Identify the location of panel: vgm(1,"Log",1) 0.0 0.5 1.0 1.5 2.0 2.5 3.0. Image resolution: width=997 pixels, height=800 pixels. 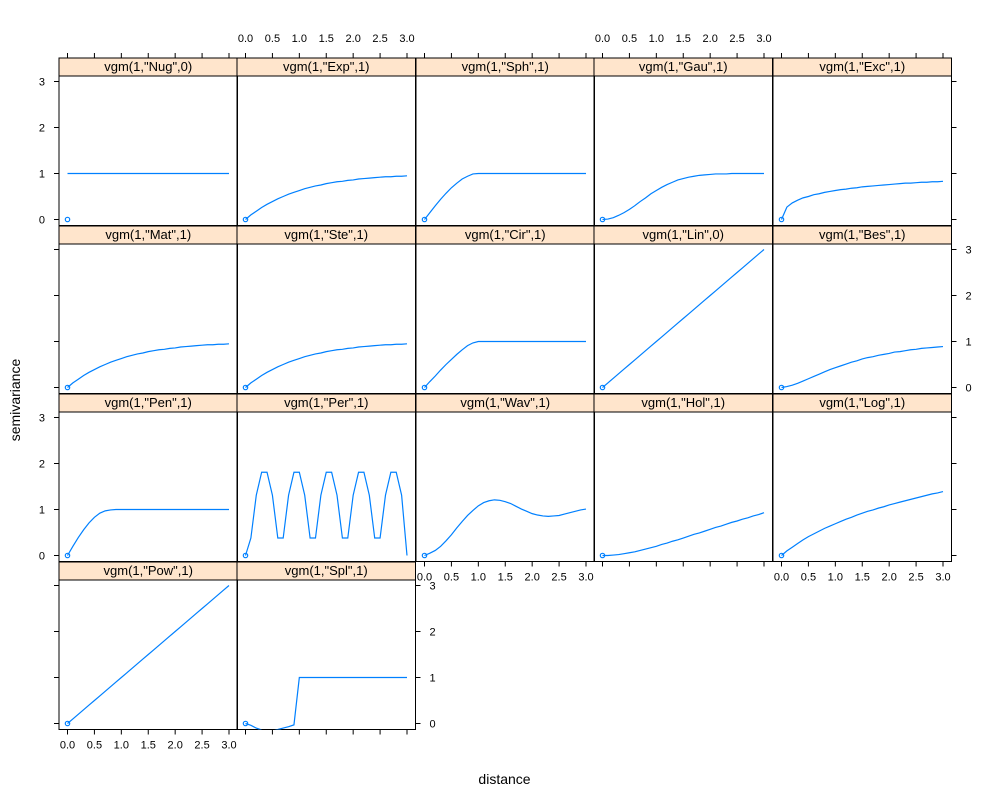
(864, 488).